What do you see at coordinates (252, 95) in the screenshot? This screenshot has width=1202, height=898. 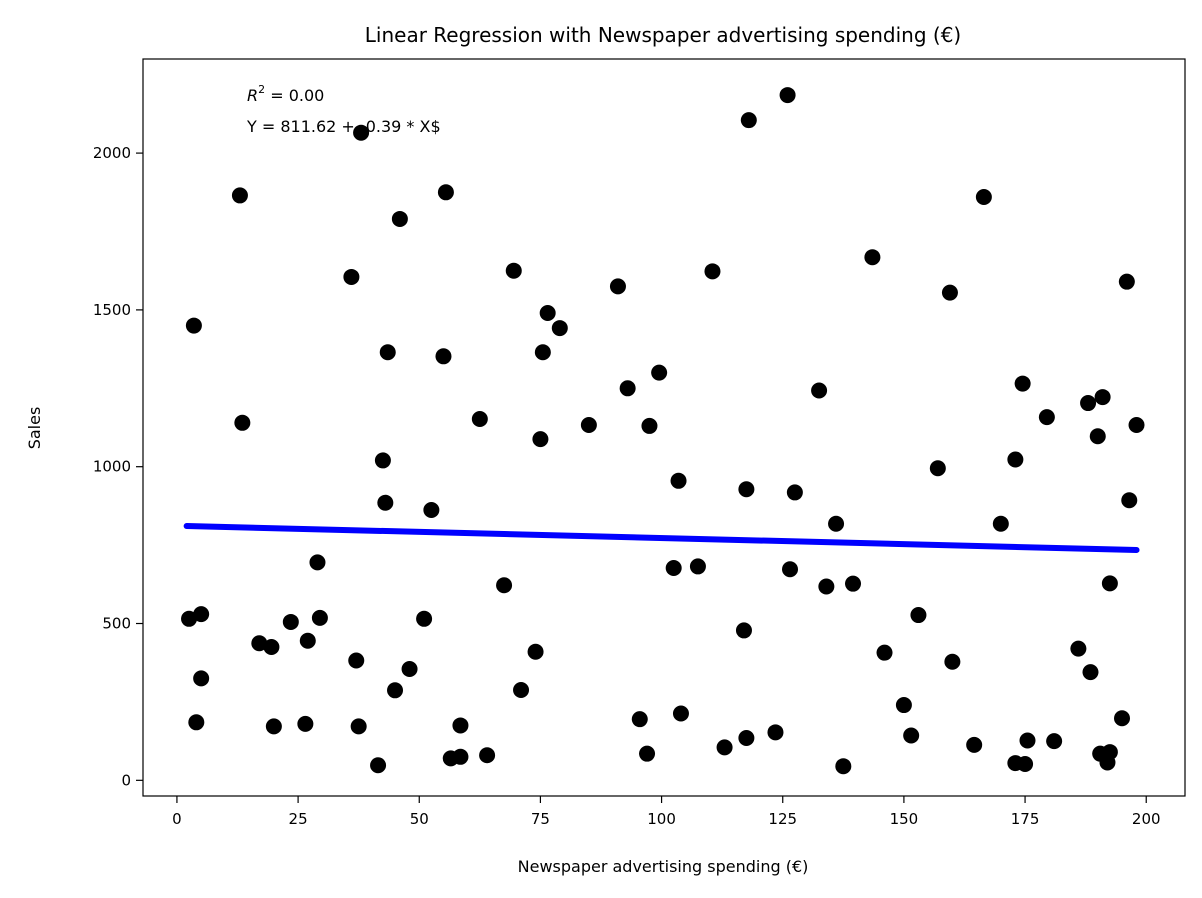 I see `r-squared-symbol: R` at bounding box center [252, 95].